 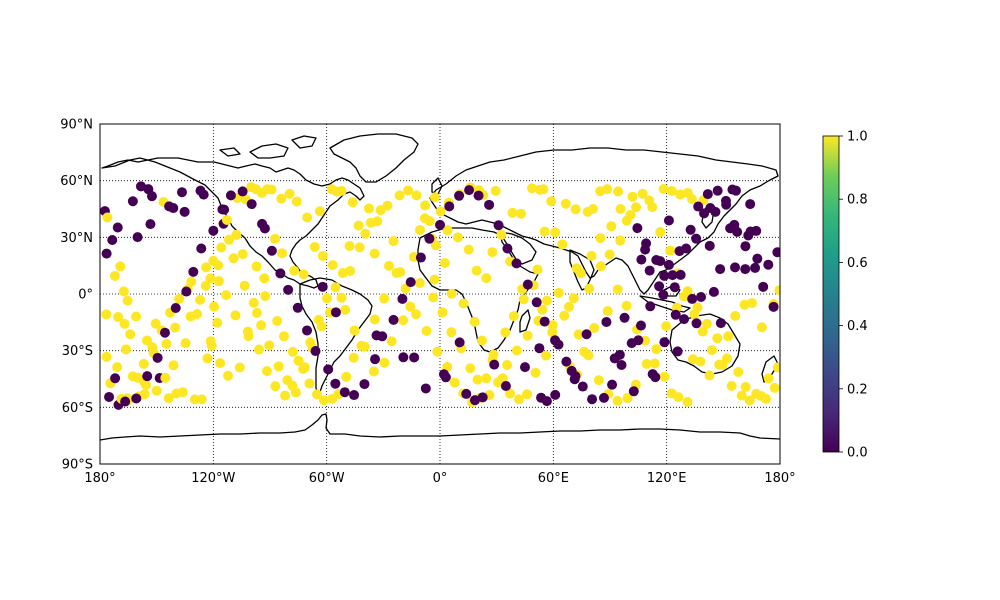 What do you see at coordinates (779, 478) in the screenshot?
I see `x-tick-label: 180°` at bounding box center [779, 478].